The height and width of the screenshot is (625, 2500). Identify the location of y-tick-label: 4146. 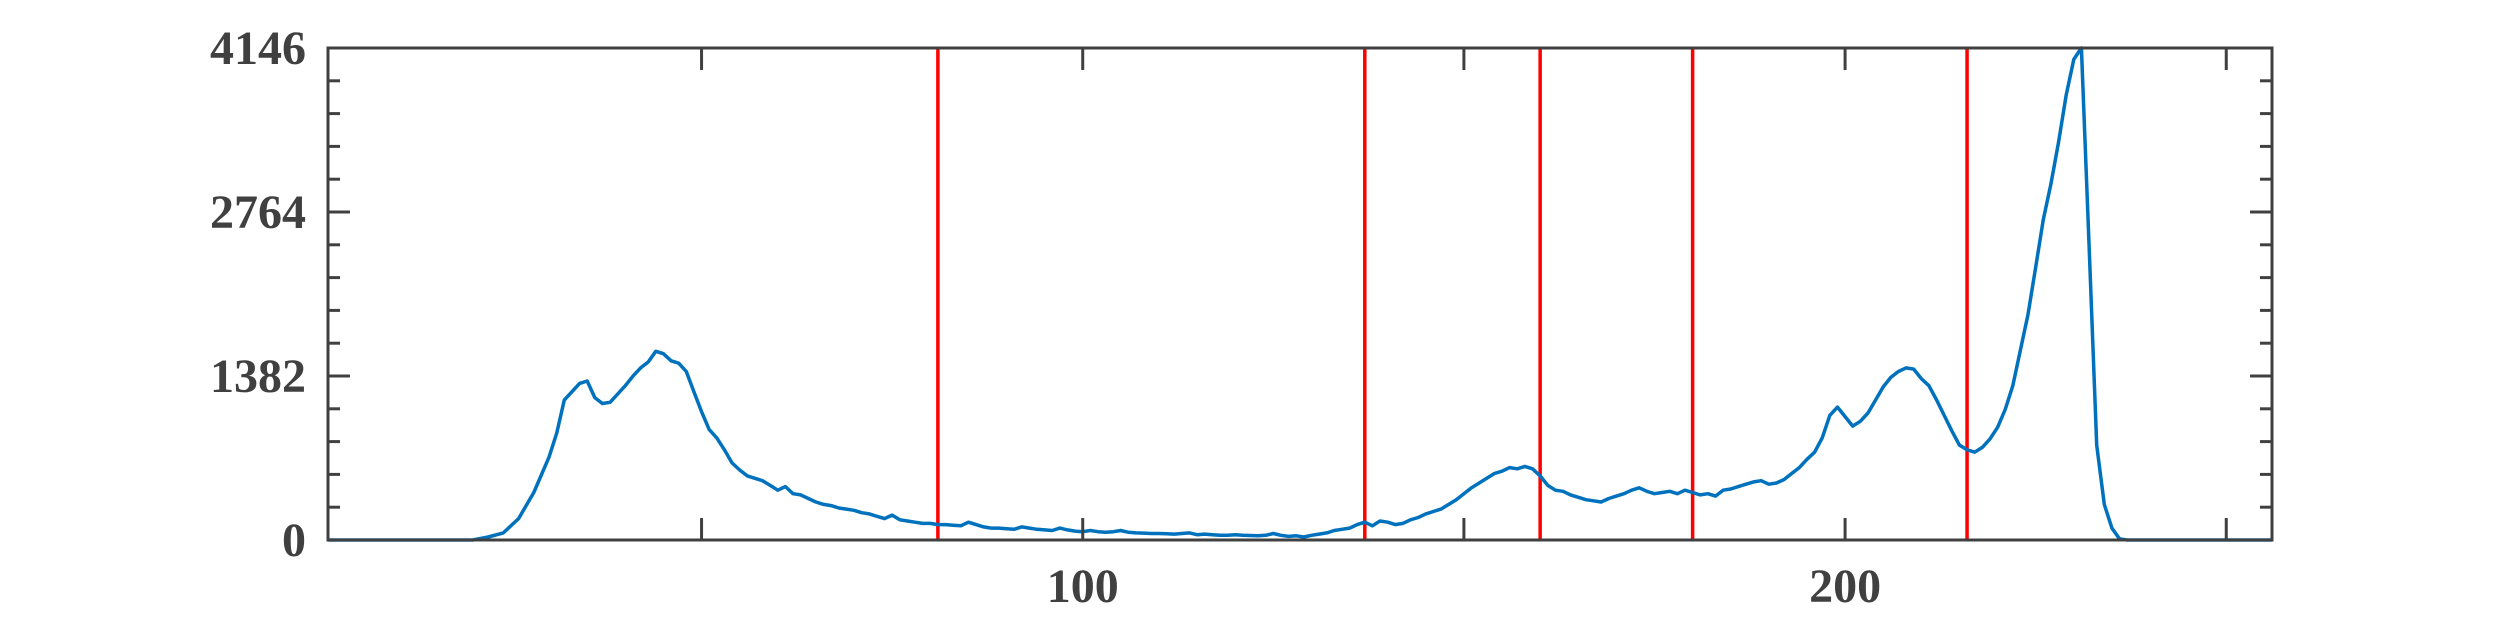
(258, 48).